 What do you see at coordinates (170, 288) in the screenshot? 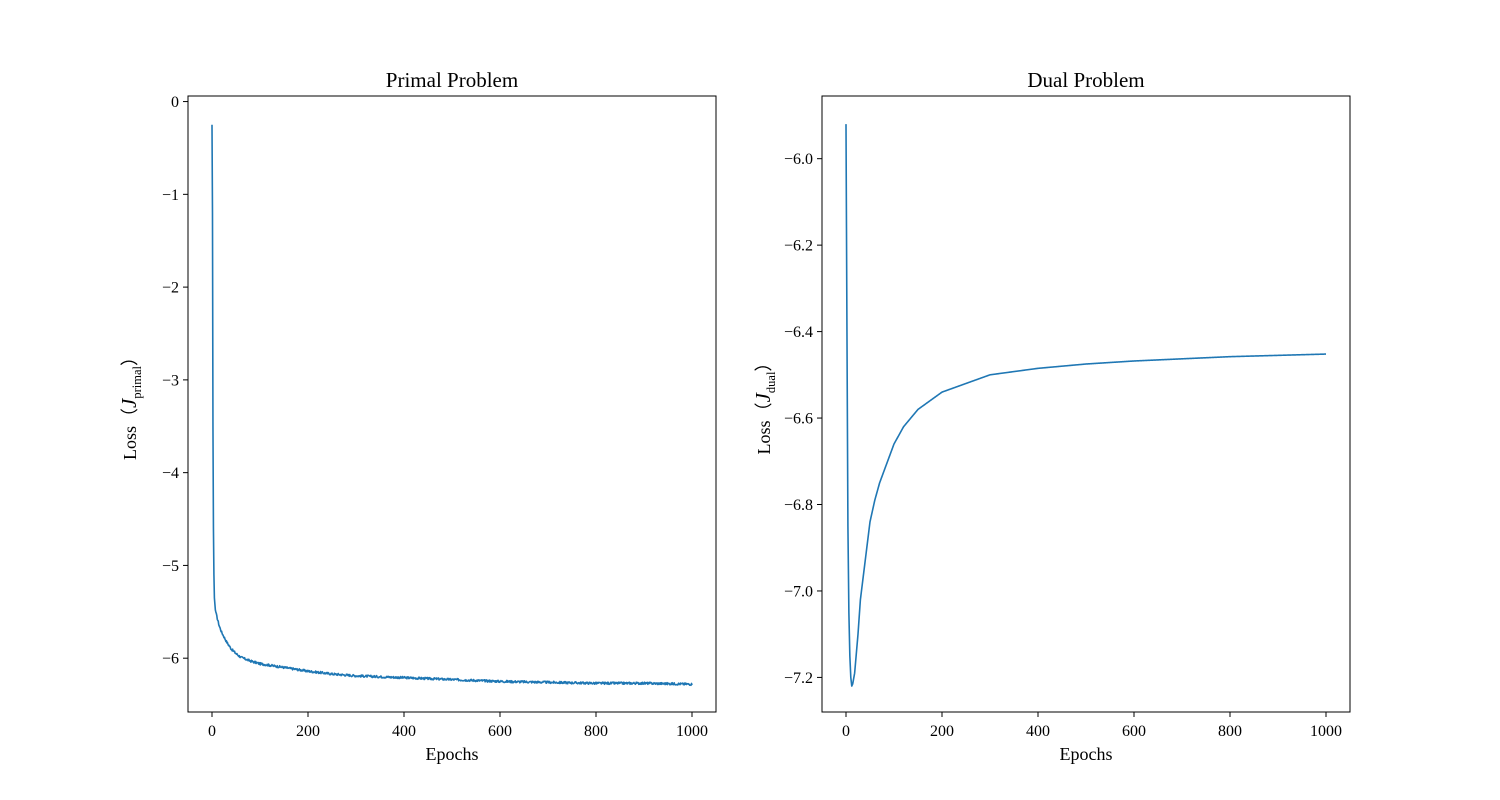
I see `y-tick-label: −2` at bounding box center [170, 288].